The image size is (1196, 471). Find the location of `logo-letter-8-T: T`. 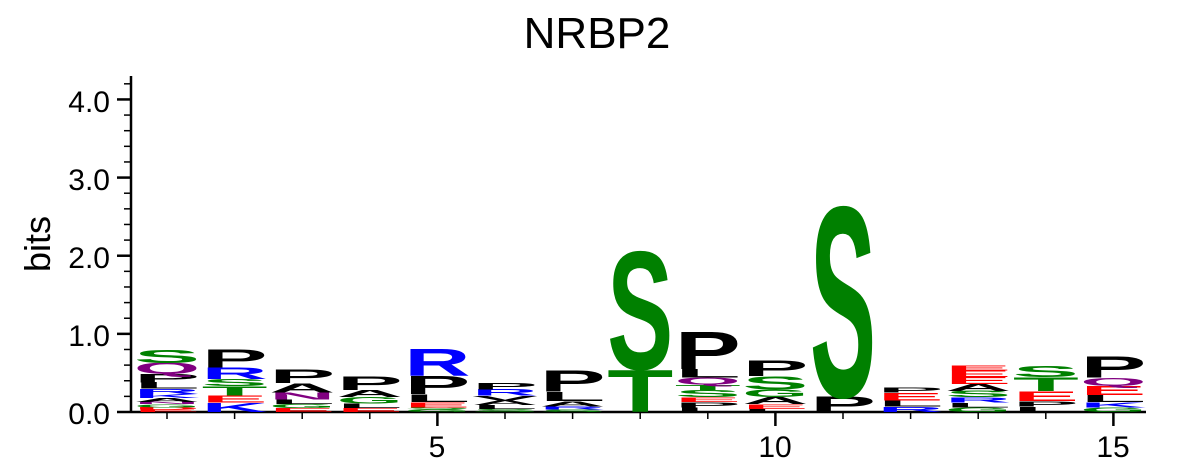

logo-letter-8-T: T is located at coordinates (640, 391).